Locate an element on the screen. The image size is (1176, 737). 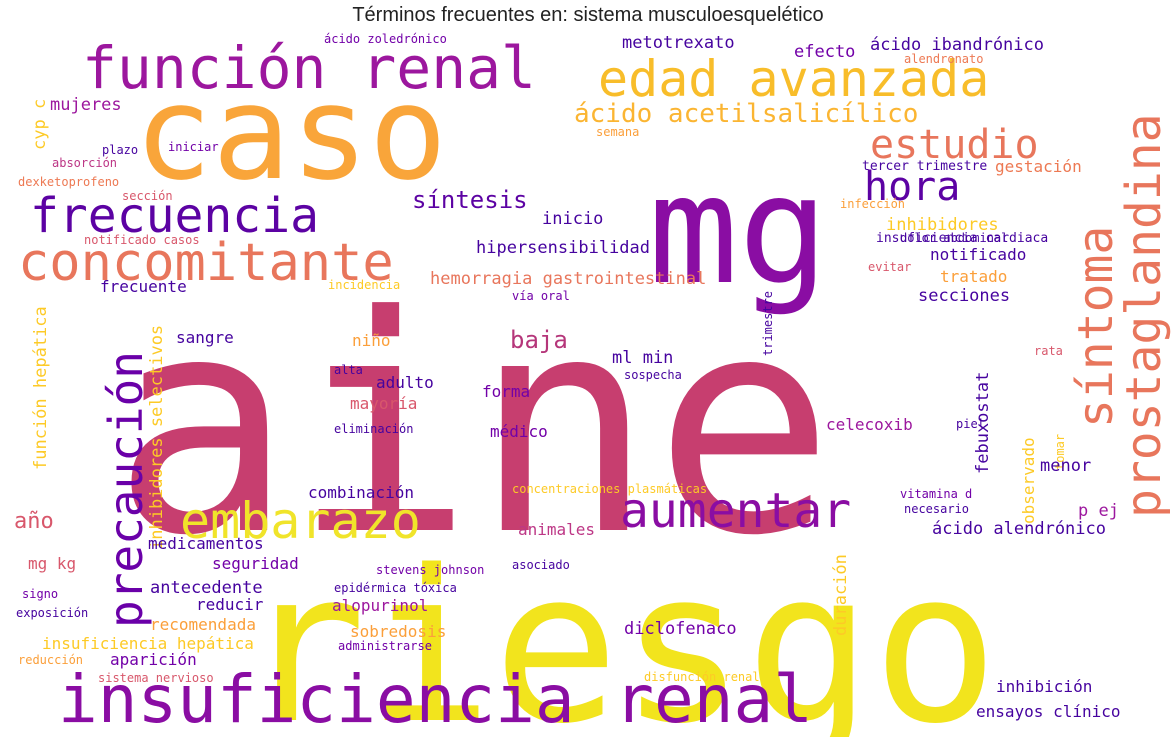
word-42: notificado is located at coordinates (978, 254).